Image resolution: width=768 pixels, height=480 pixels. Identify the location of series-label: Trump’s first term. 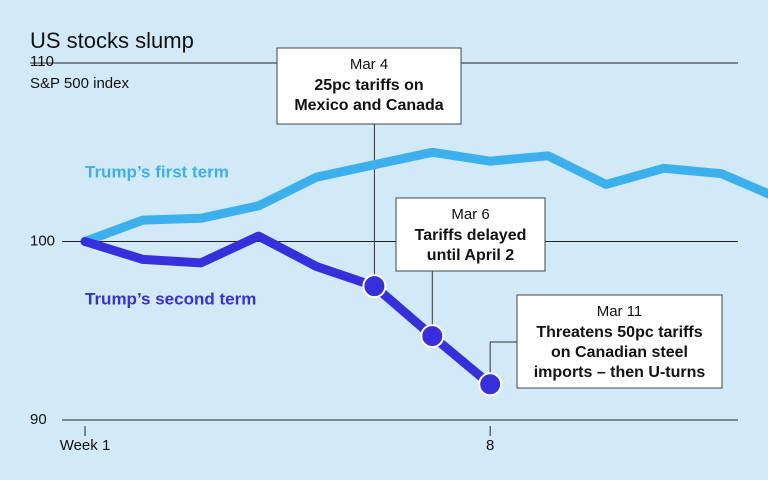
(157, 171).